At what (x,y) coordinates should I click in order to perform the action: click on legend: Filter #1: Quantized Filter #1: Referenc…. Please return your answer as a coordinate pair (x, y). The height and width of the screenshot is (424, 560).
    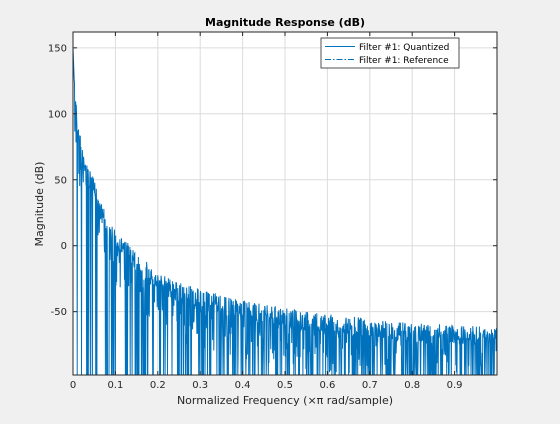
    Looking at the image, I should click on (390, 53).